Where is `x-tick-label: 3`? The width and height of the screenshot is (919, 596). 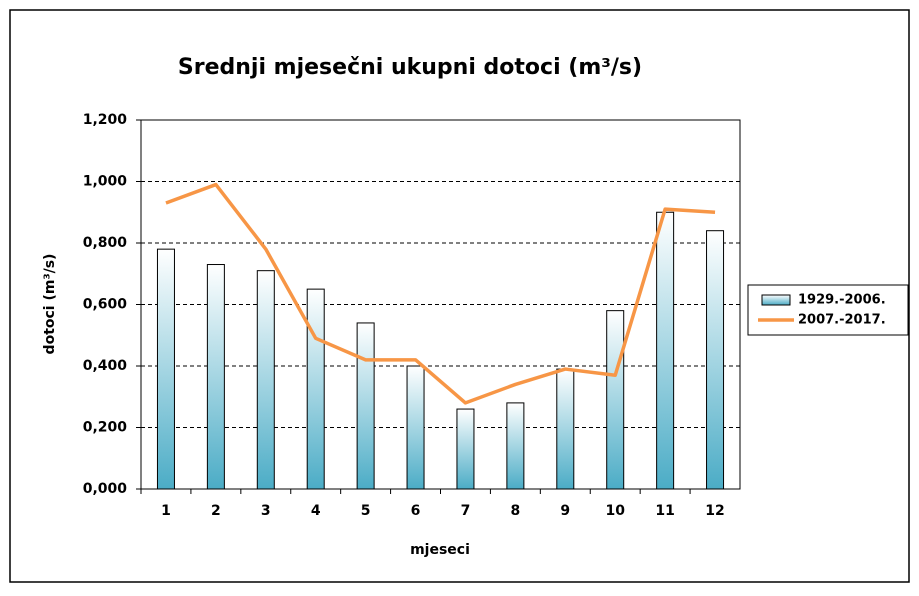 x-tick-label: 3 is located at coordinates (266, 511).